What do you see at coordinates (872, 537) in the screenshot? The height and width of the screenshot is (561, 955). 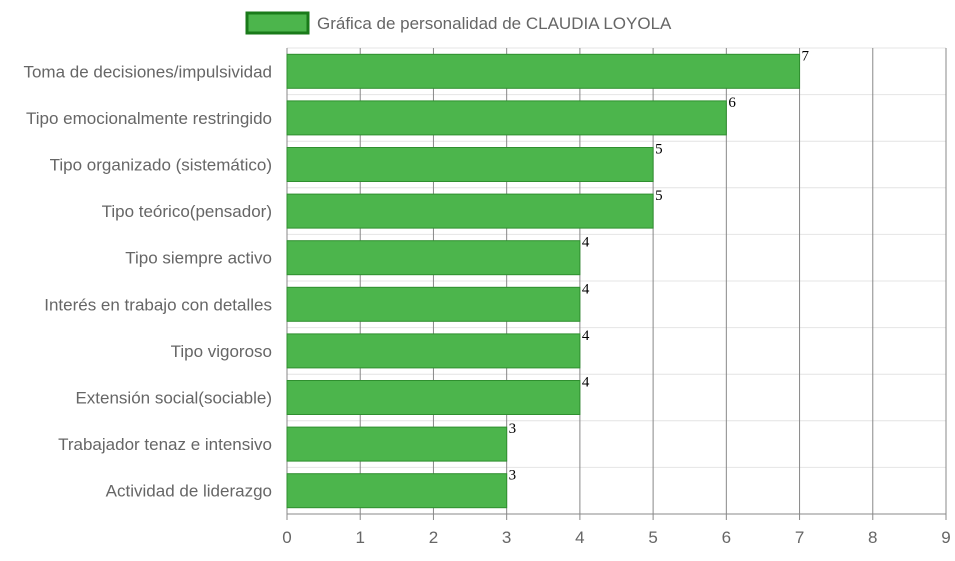 I see `x-tick-label: 8` at bounding box center [872, 537].